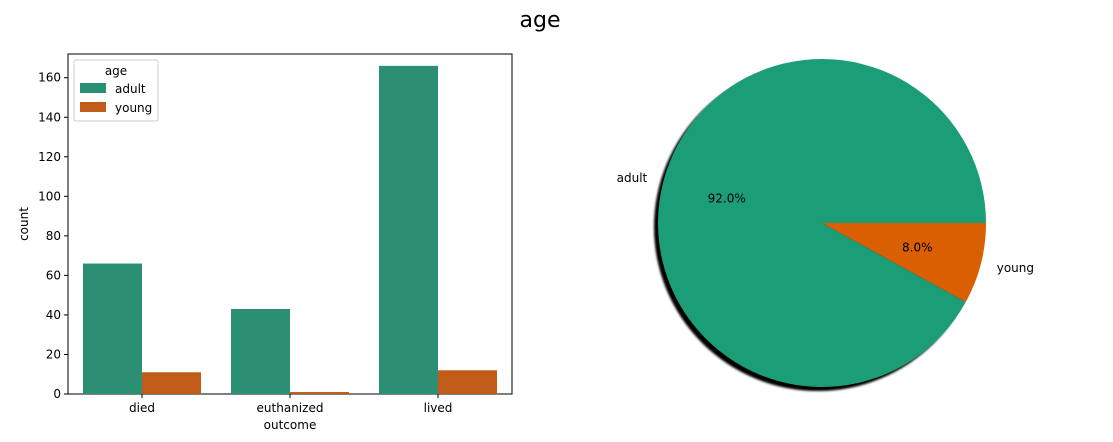  I want to click on y-tick-label: 40, so click(53, 315).